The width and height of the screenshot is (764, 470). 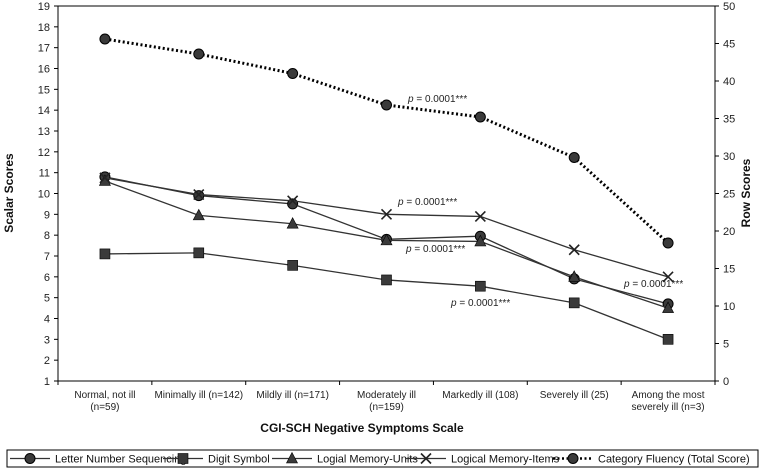 What do you see at coordinates (9, 193) in the screenshot?
I see `y-axis-left-title: Scalar Scores` at bounding box center [9, 193].